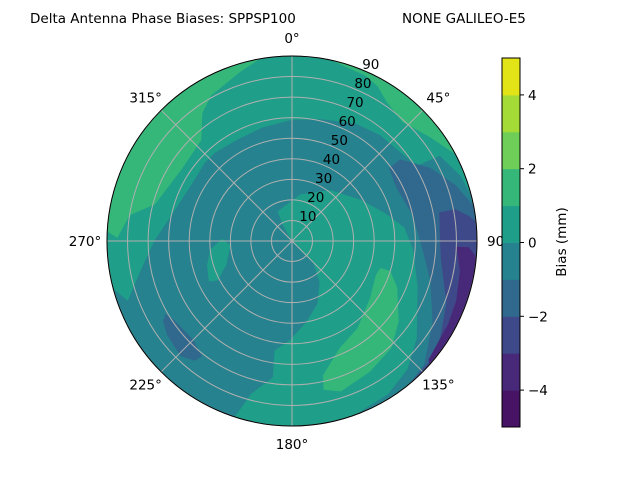  What do you see at coordinates (532, 170) in the screenshot?
I see `colorbar-tick-label: 2` at bounding box center [532, 170].